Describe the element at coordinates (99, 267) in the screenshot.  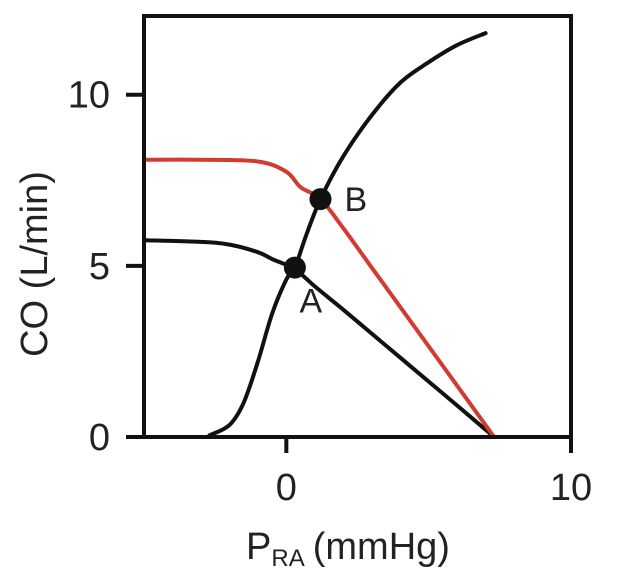
I see `y-tick-label-5: 5` at that location.